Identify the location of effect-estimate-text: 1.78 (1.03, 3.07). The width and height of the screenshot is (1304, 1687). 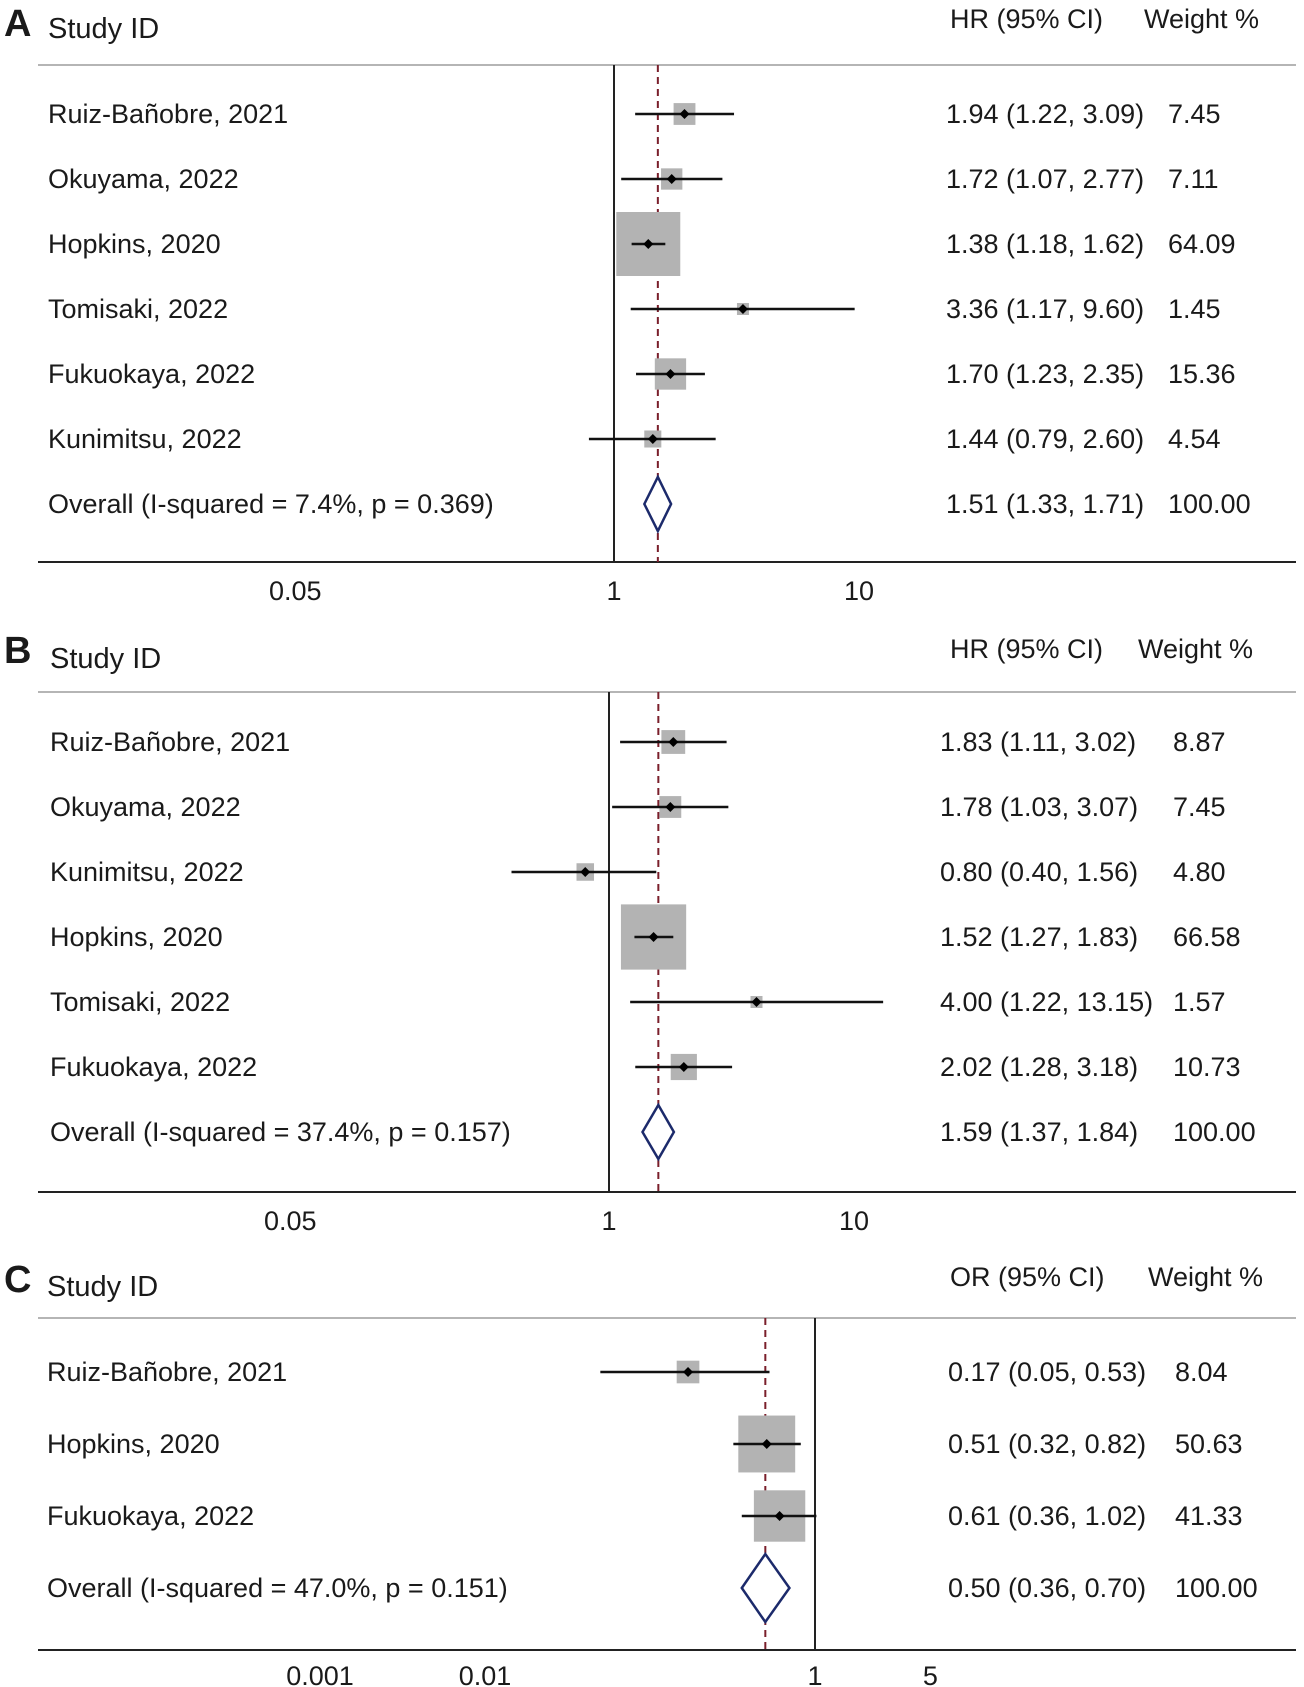
(1039, 807).